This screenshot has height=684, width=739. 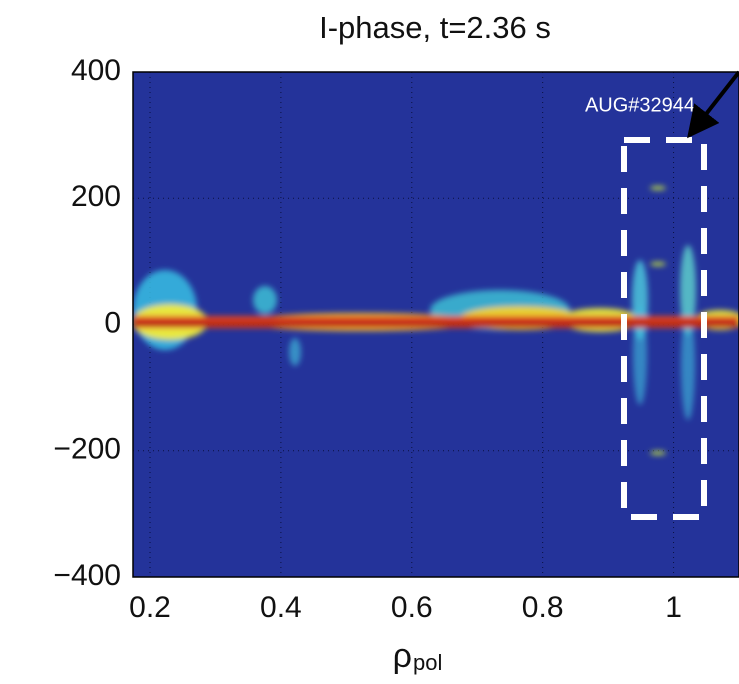 What do you see at coordinates (543, 607) in the screenshot?
I see `x-tick-label: 0.8` at bounding box center [543, 607].